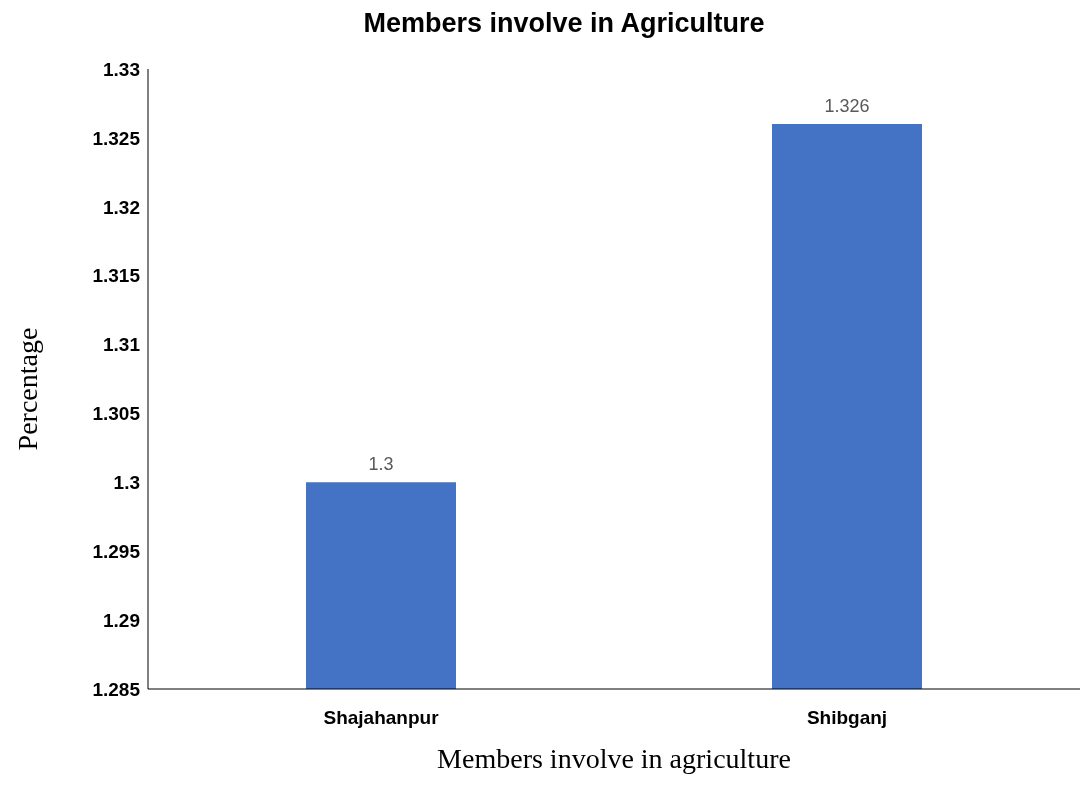  I want to click on y-tick-label: 1.285, so click(116, 689).